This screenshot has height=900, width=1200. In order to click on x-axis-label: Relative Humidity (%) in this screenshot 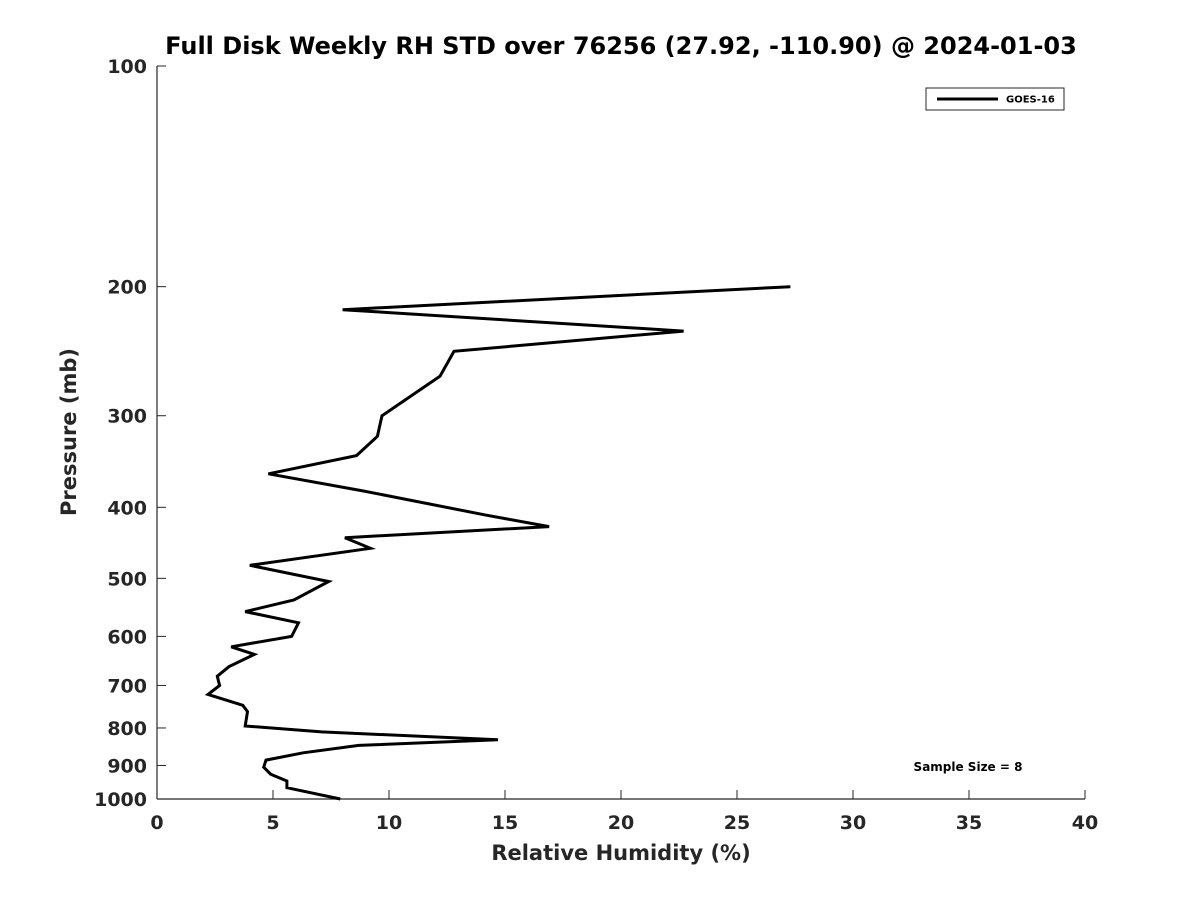, I will do `click(620, 853)`.